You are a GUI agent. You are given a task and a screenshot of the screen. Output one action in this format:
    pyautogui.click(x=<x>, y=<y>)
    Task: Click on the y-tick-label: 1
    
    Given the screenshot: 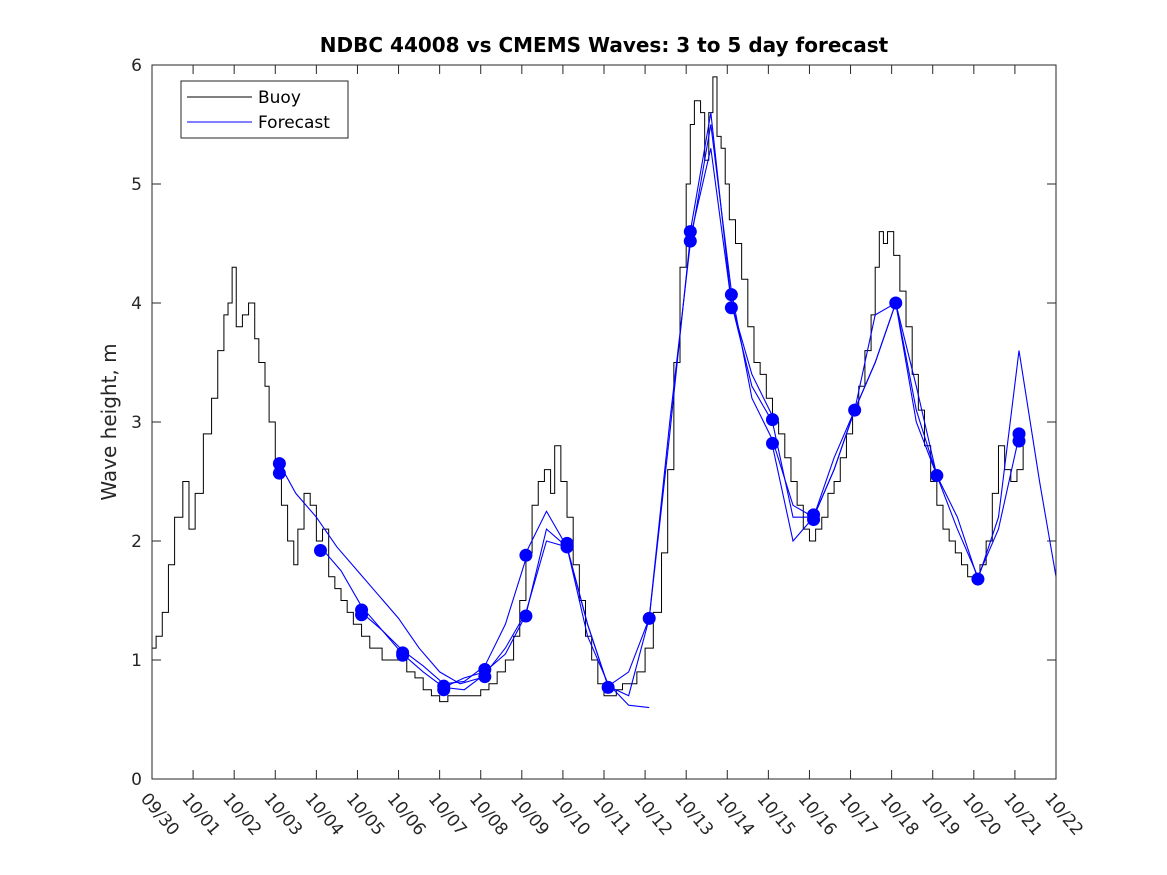 What is the action you would take?
    pyautogui.click(x=136, y=661)
    